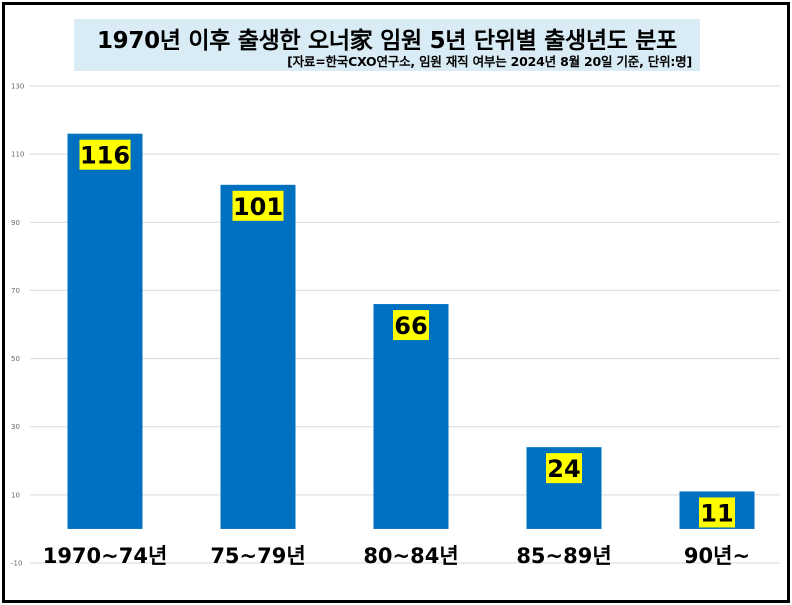  Describe the element at coordinates (105, 556) in the screenshot. I see `x-category-label: 1970~74년` at that location.